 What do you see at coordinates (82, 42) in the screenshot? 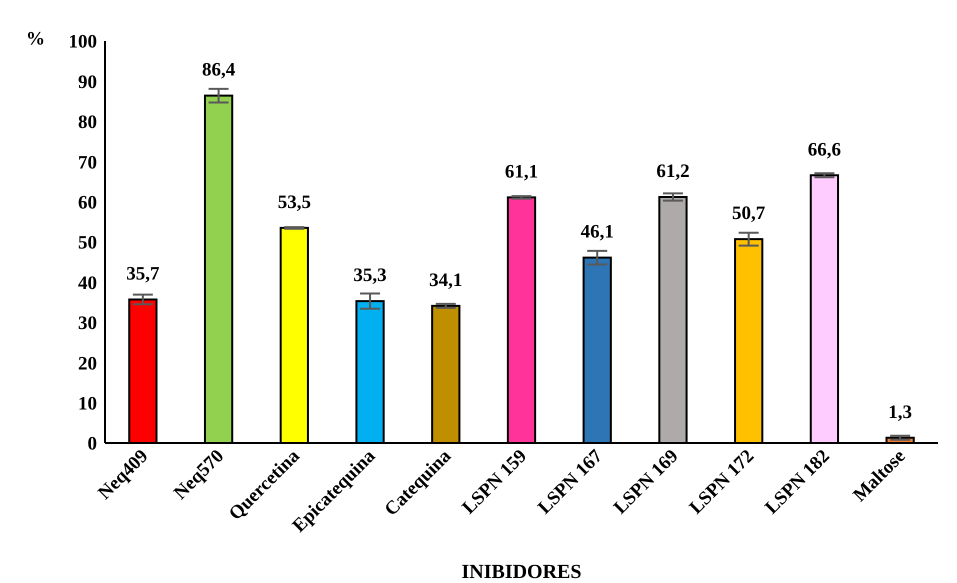
I see `y-tick-label: 100` at bounding box center [82, 42].